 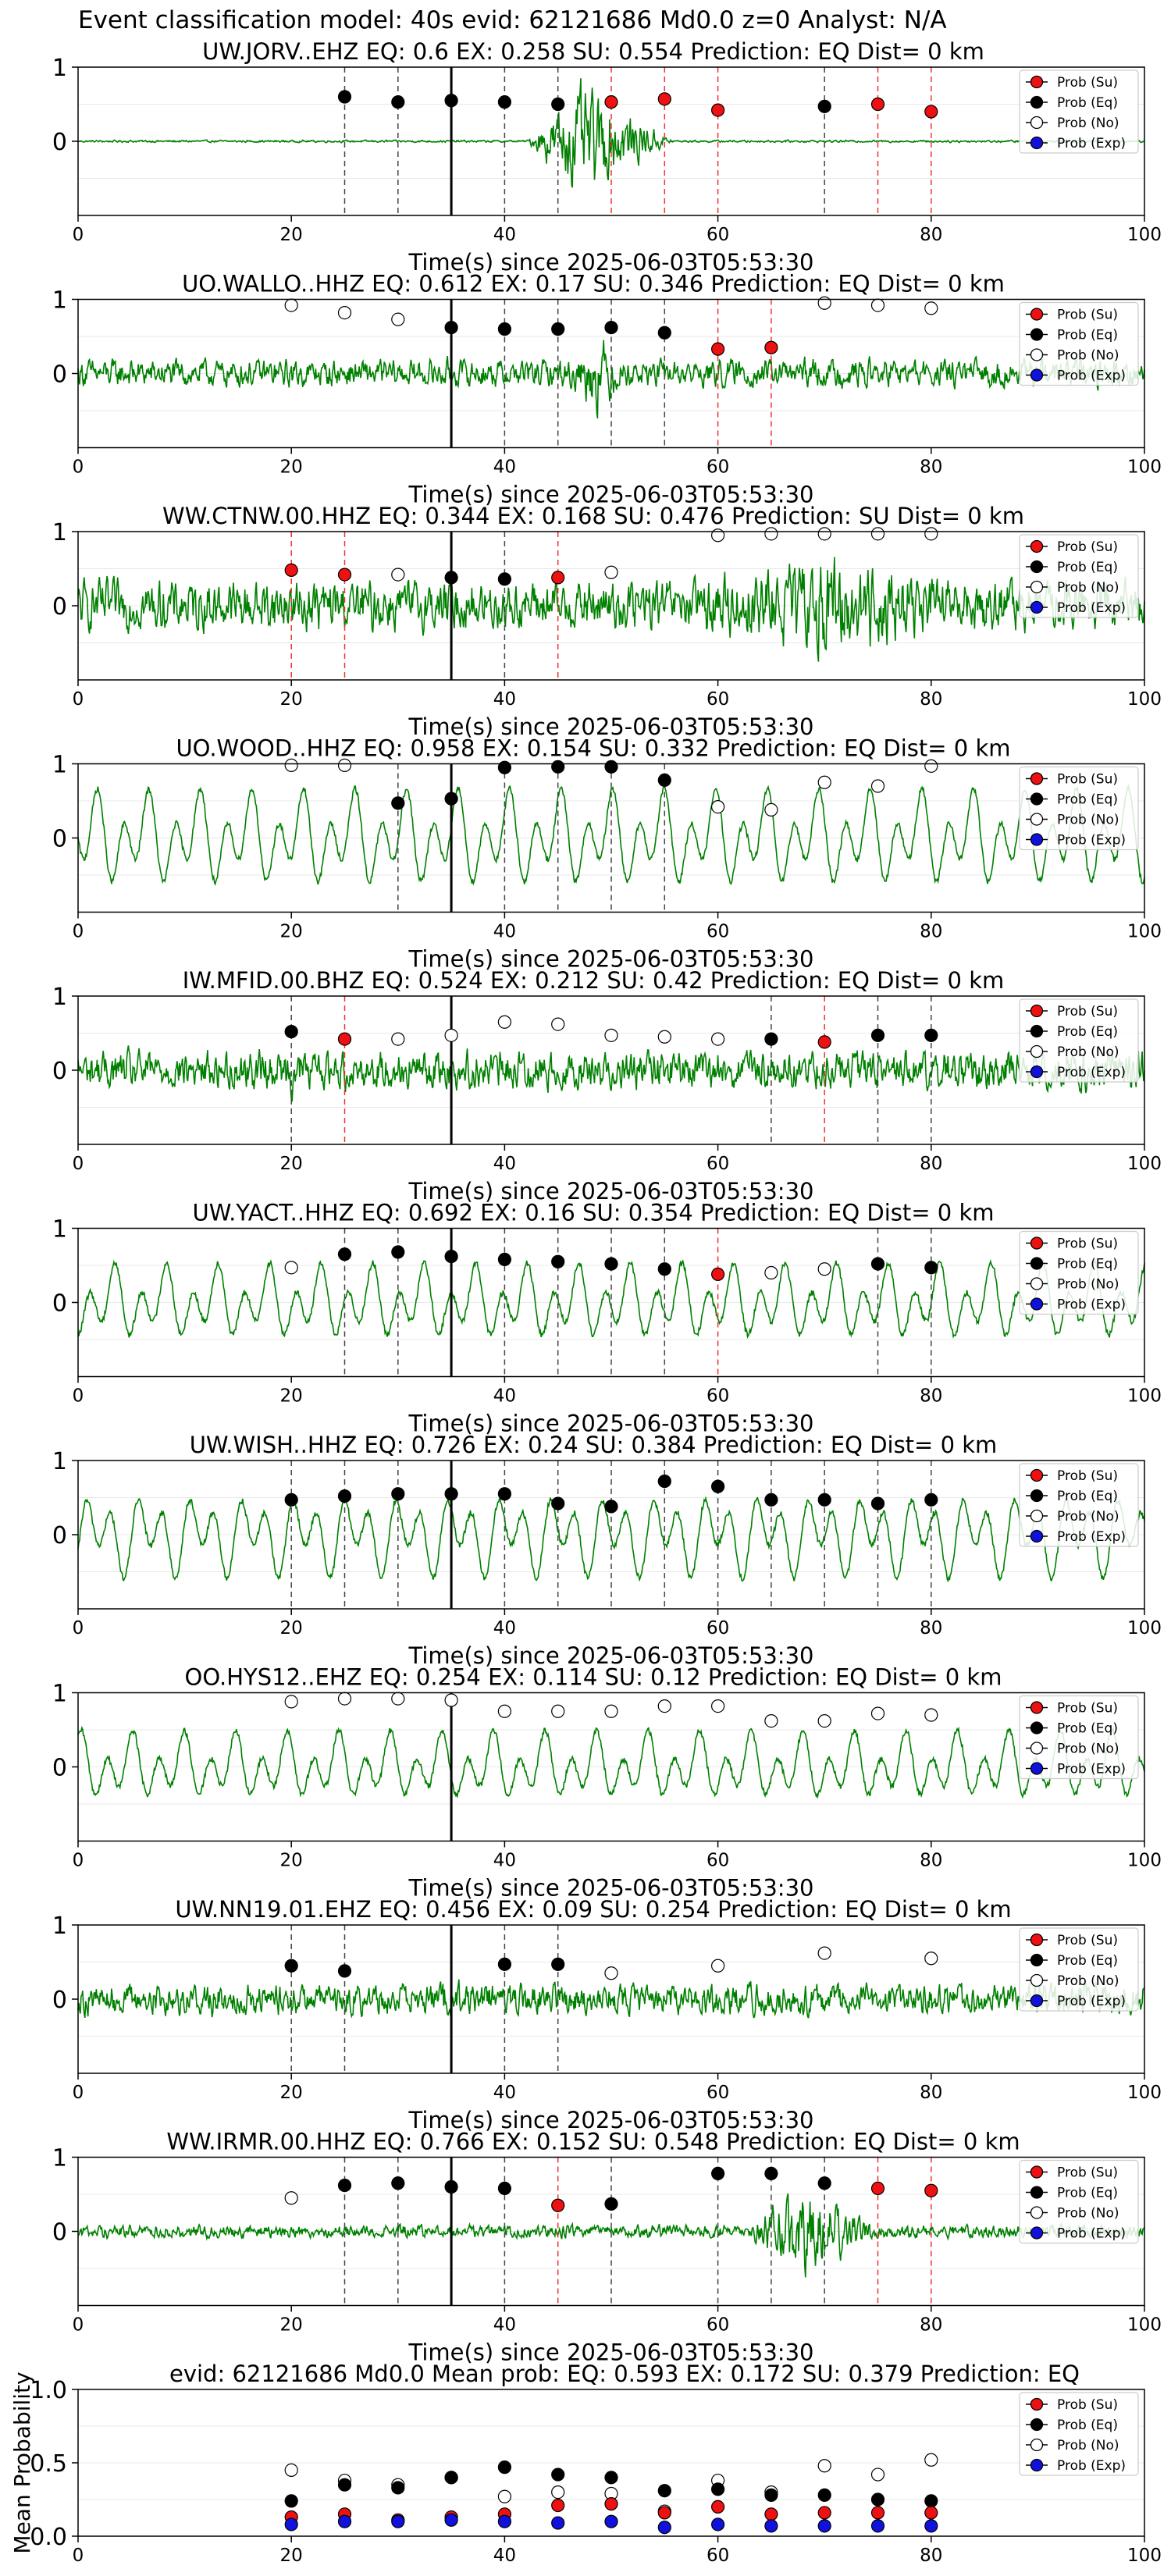 What do you see at coordinates (78, 235) in the screenshot?
I see `x-tick-label: 0` at bounding box center [78, 235].